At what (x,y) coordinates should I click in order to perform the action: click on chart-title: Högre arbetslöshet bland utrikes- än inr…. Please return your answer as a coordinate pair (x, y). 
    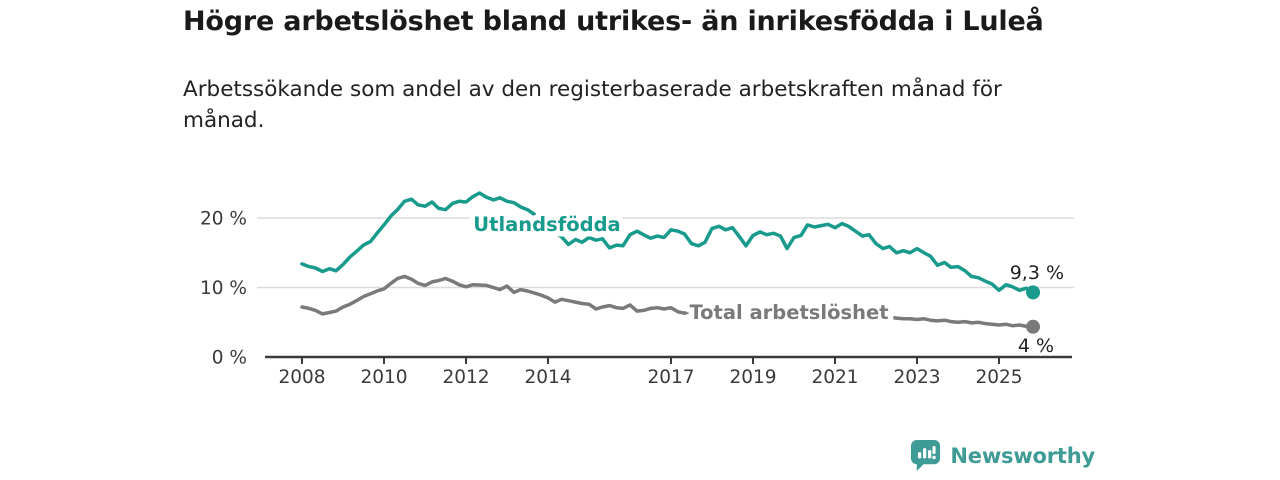
    Looking at the image, I should click on (613, 21).